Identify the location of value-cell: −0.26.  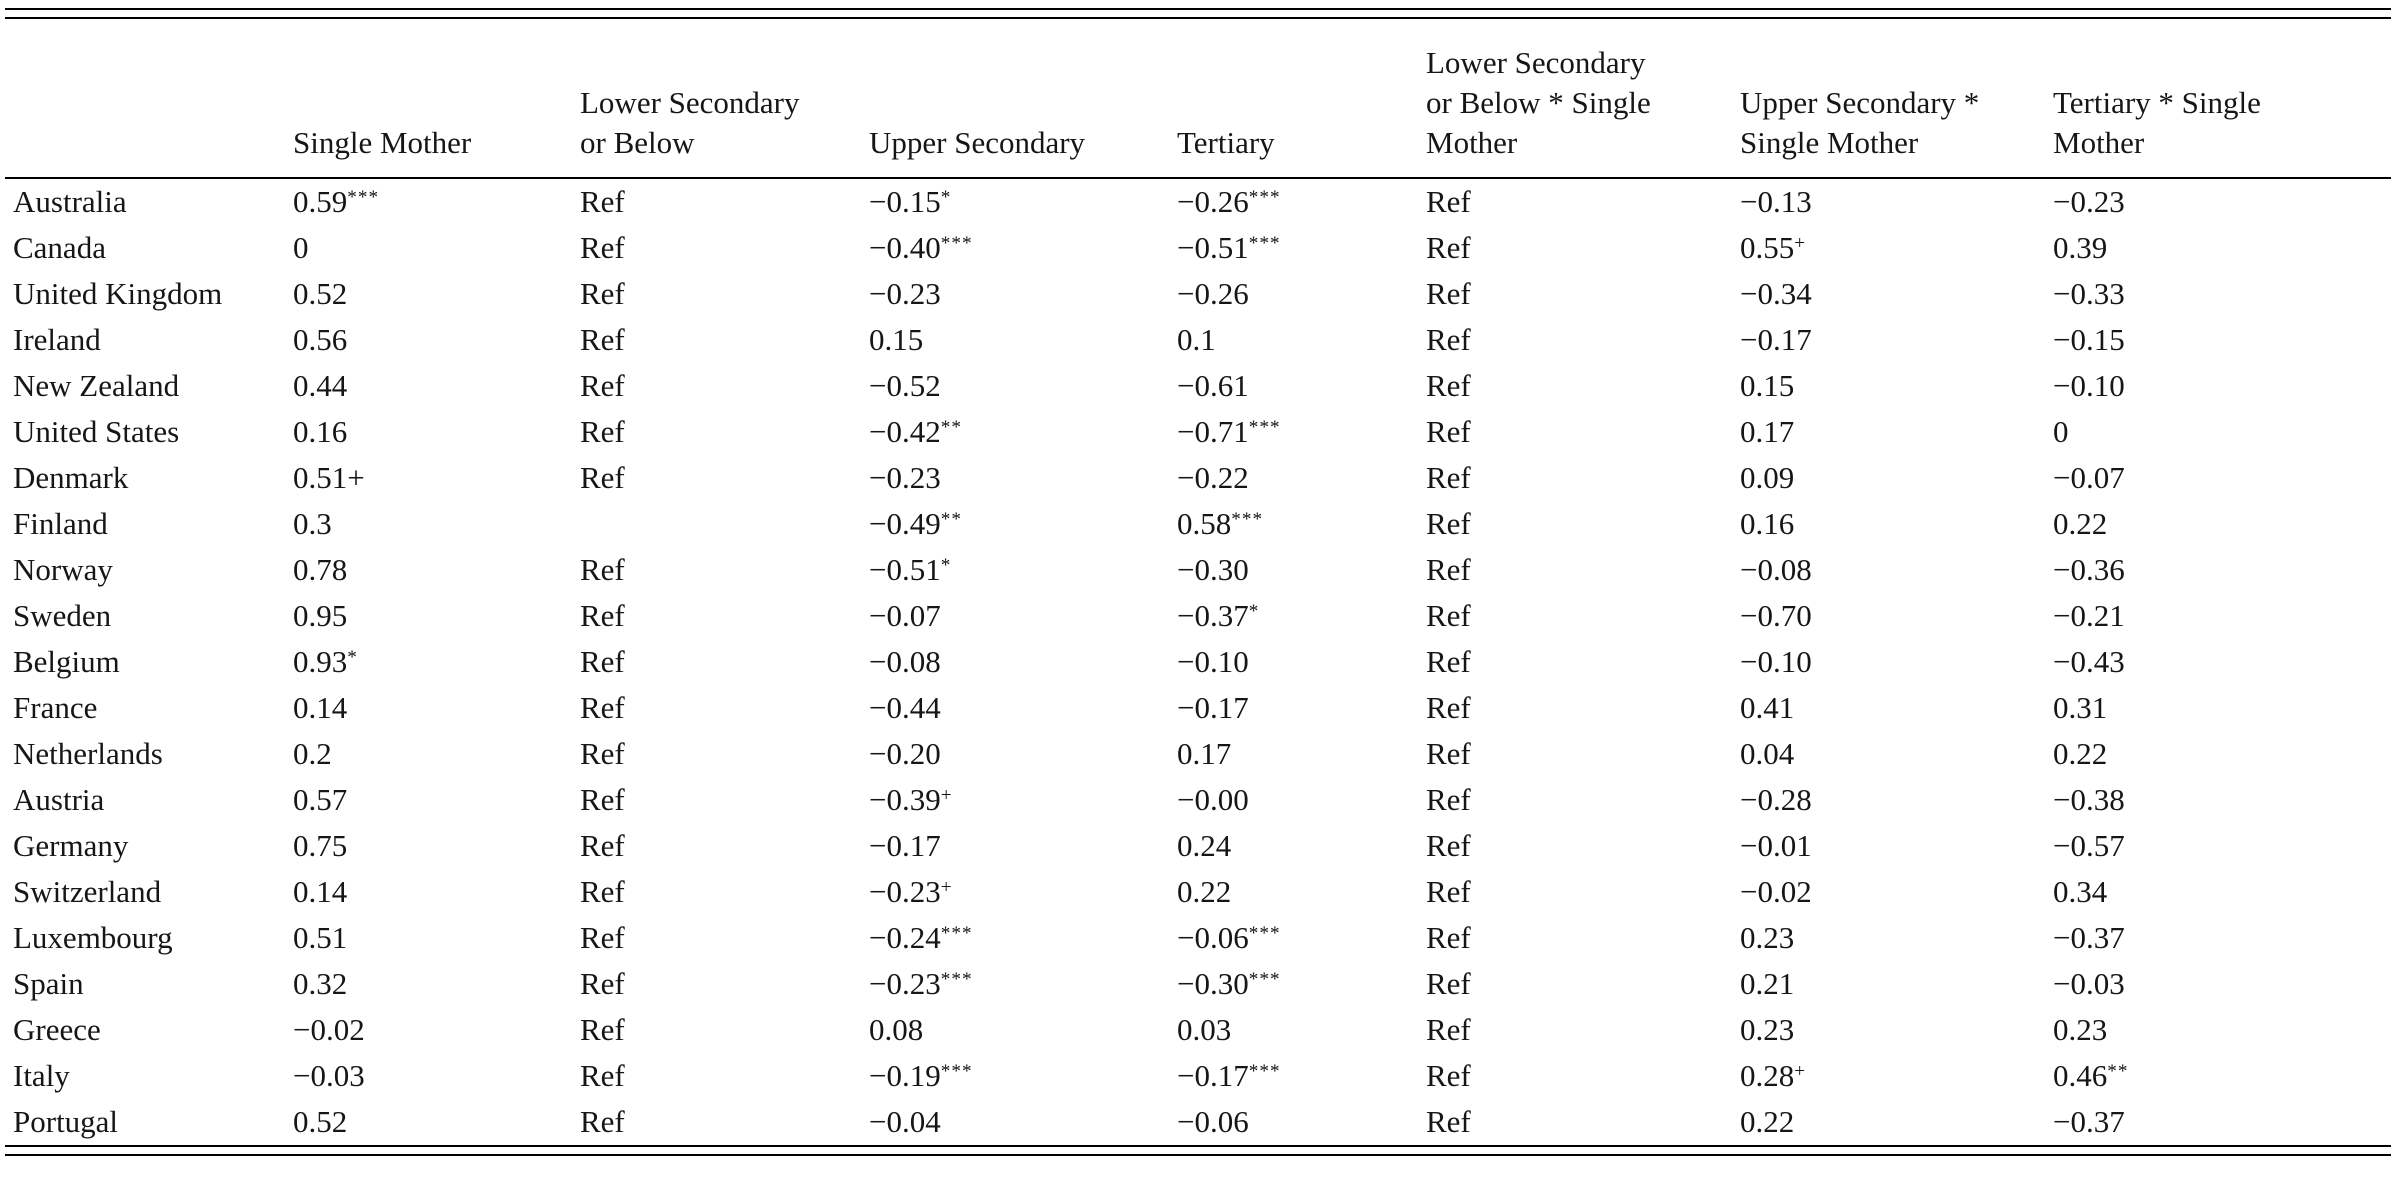
(1213, 293).